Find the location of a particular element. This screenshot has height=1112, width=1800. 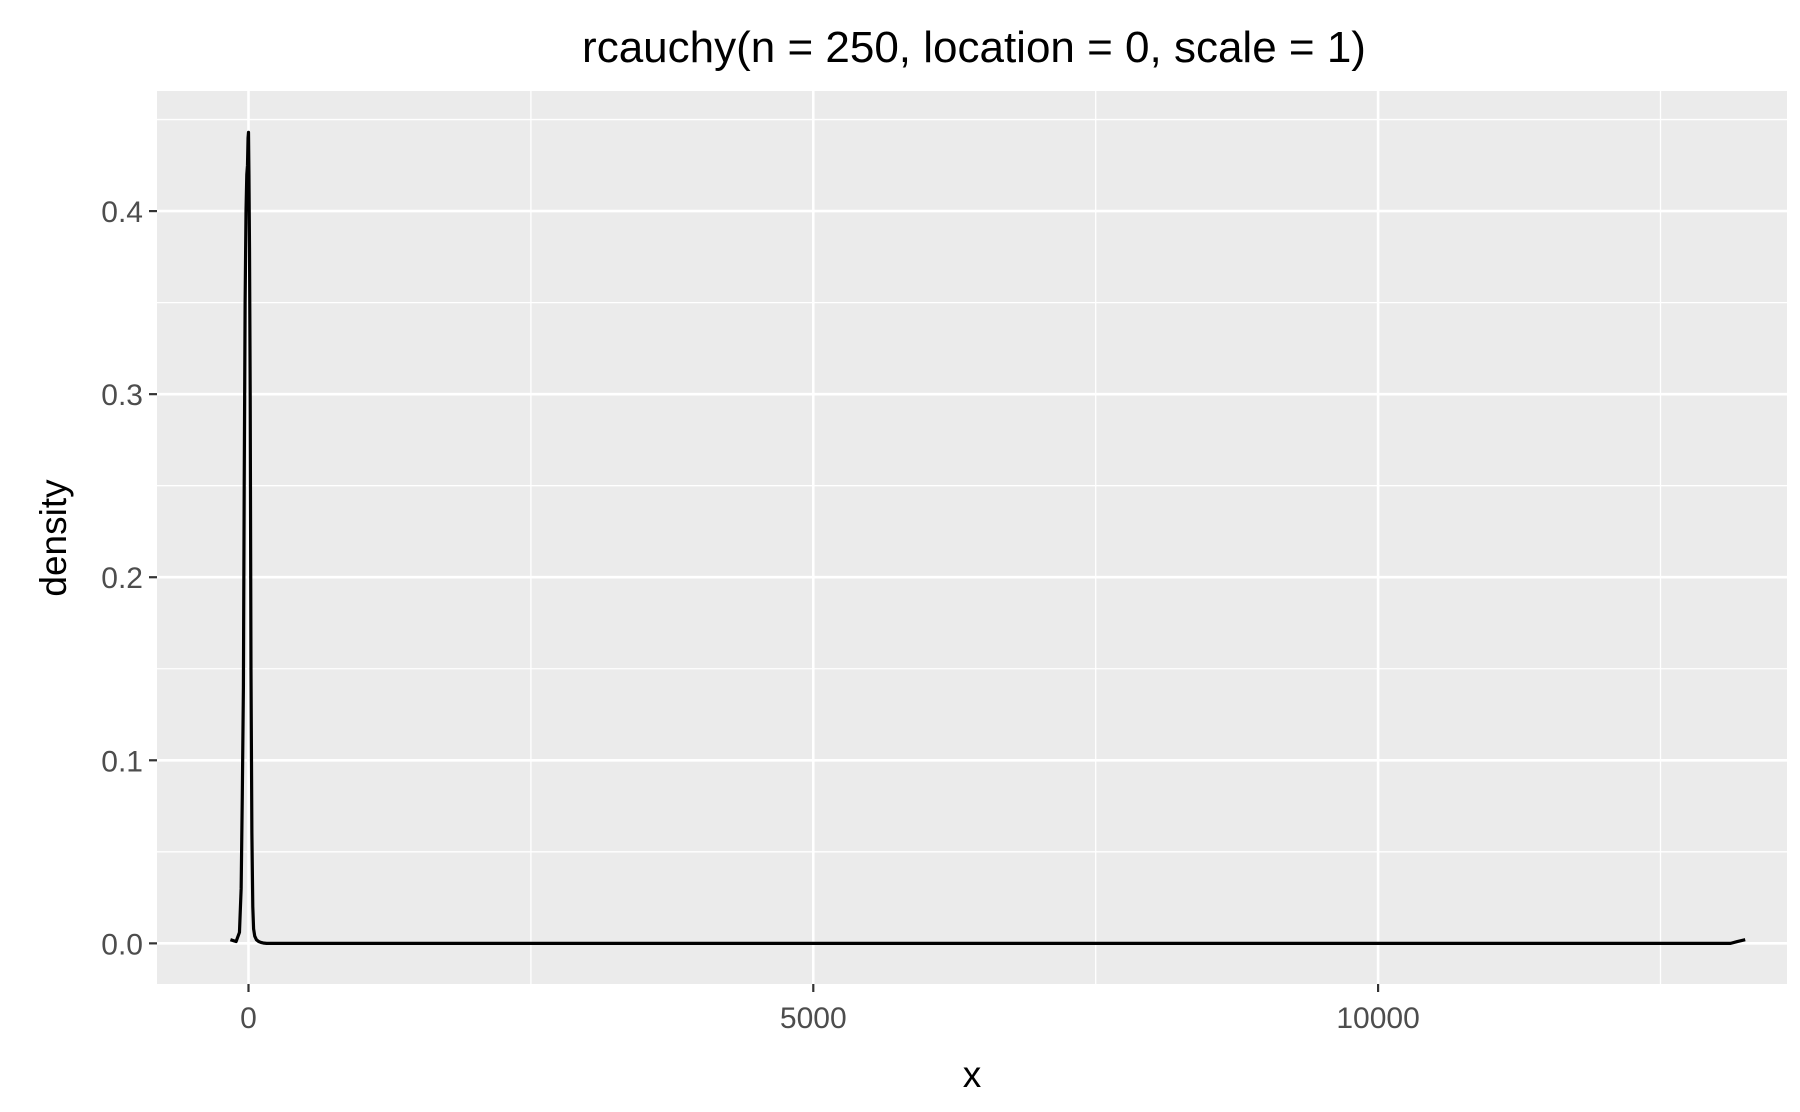

x-tick-label: 5000 is located at coordinates (813, 1018).